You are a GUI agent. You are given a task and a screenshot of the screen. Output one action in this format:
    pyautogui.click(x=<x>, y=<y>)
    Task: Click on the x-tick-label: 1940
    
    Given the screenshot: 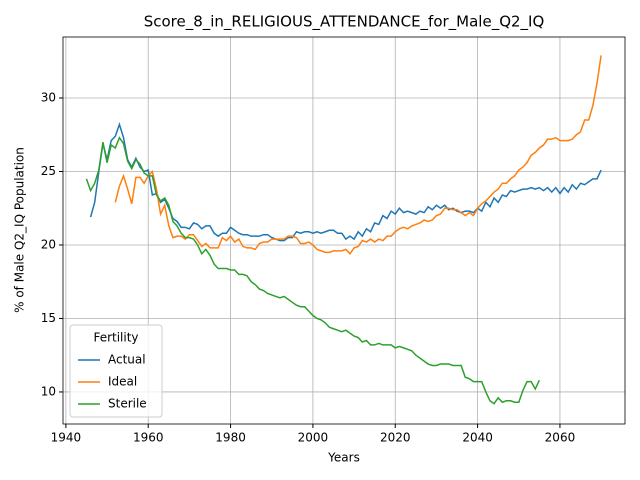 What is the action you would take?
    pyautogui.click(x=66, y=438)
    